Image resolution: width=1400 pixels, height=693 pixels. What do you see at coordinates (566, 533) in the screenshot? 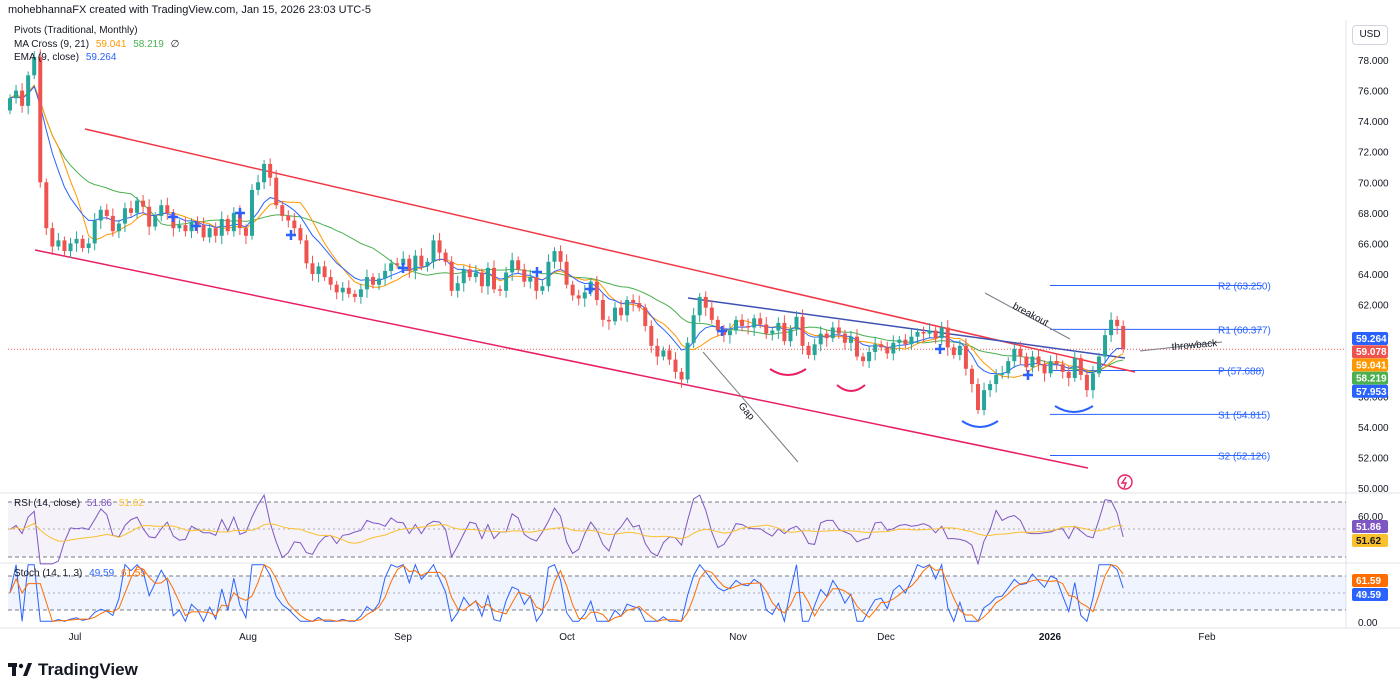
I see `rsi-ma-line` at bounding box center [566, 533].